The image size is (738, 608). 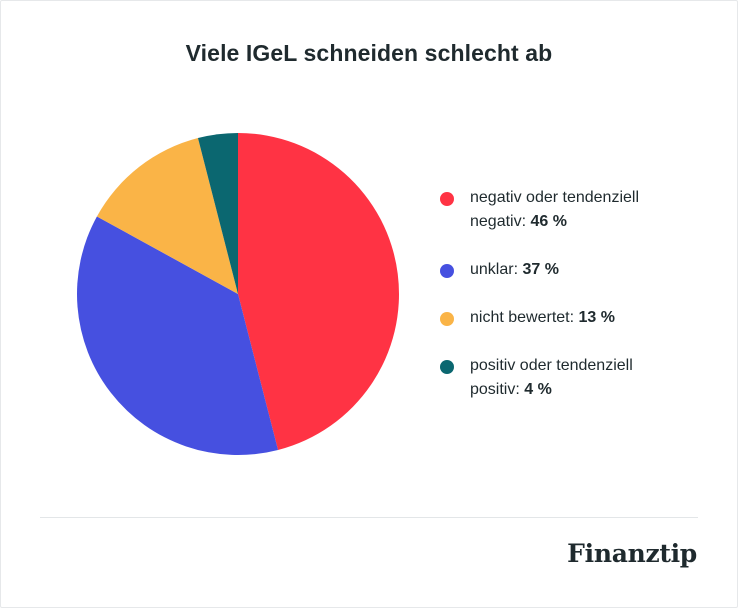 What do you see at coordinates (447, 199) in the screenshot?
I see `legend-swatch-negativ` at bounding box center [447, 199].